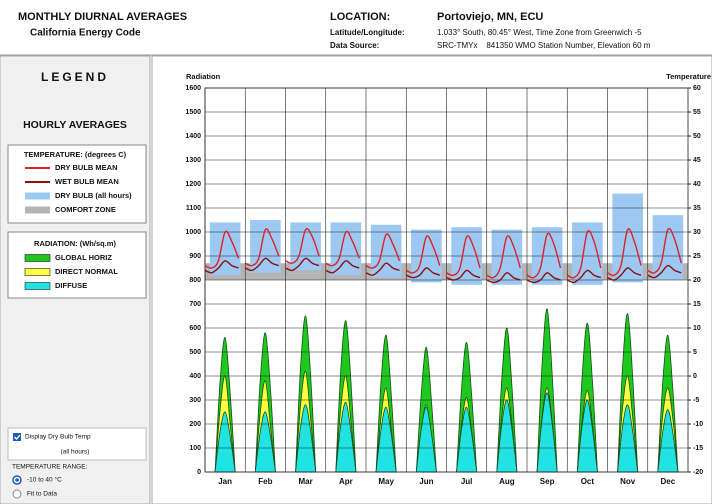  I want to click on checkbox-box, so click(77, 444).